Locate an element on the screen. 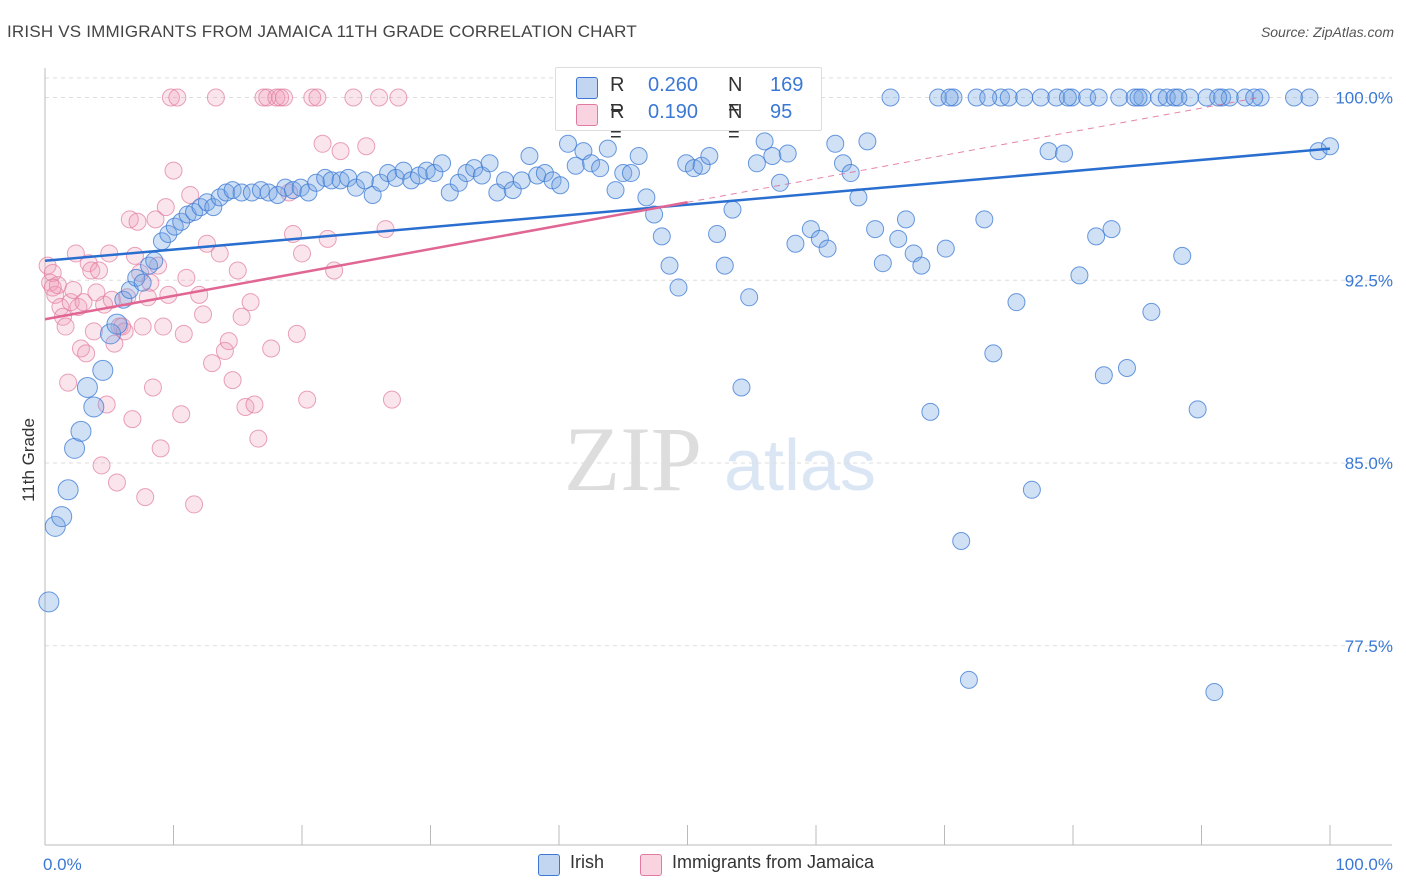  stats-legend: R = 0.260 N = 169 R = 0.190 N = 95 is located at coordinates (688, 106).